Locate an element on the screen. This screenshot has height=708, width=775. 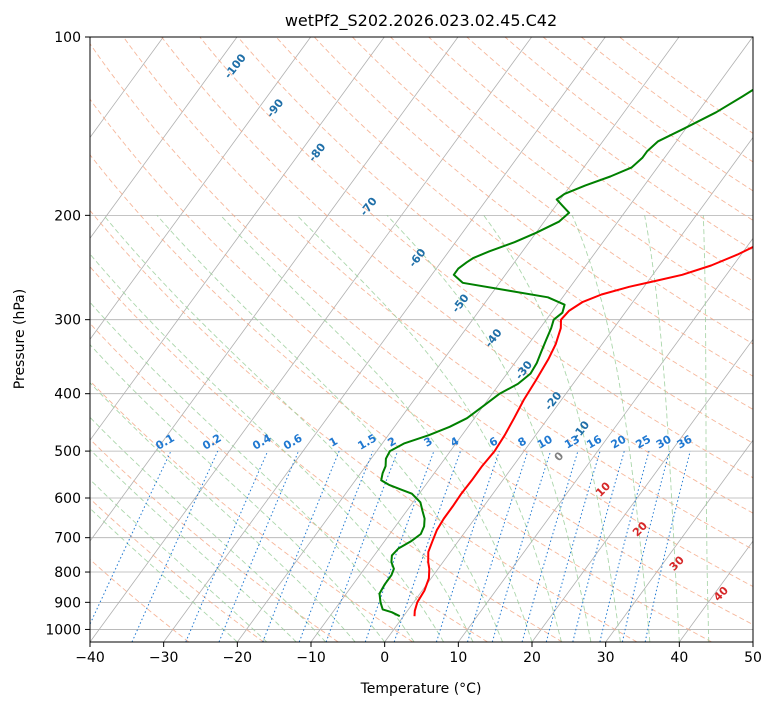
y-tick-label: 1000 is located at coordinates (63, 630).